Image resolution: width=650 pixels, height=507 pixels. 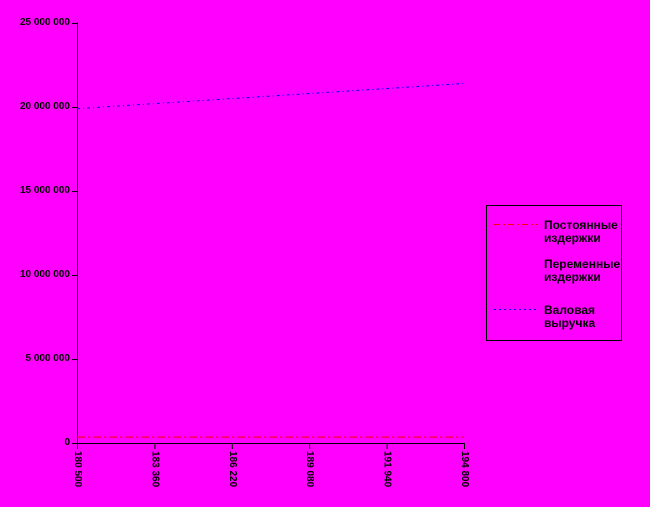 I want to click on legend-label-line: Переменные, so click(x=582, y=264).